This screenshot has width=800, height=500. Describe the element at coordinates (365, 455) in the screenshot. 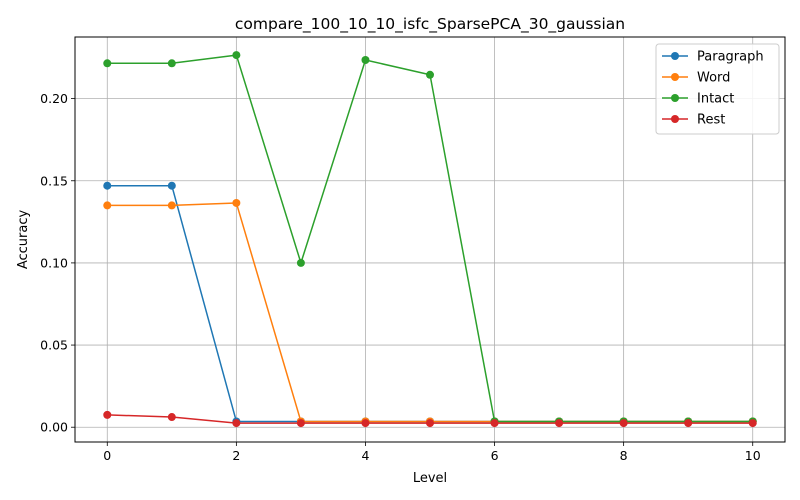

I see `x-tick-label: 4` at that location.